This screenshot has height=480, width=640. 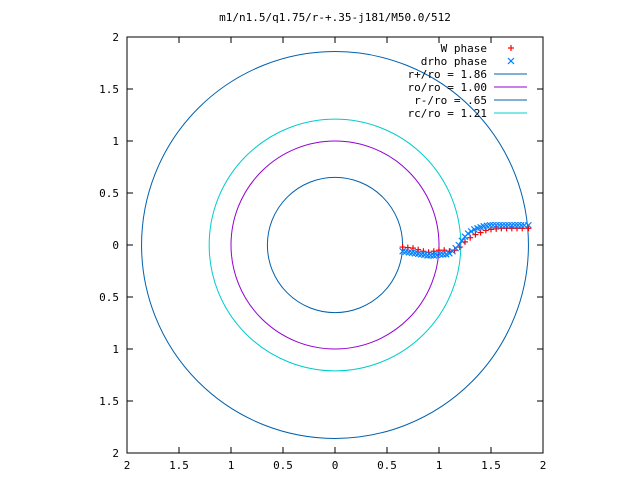 I want to click on legend-label: rc/ro = 1.21, so click(x=447, y=113).